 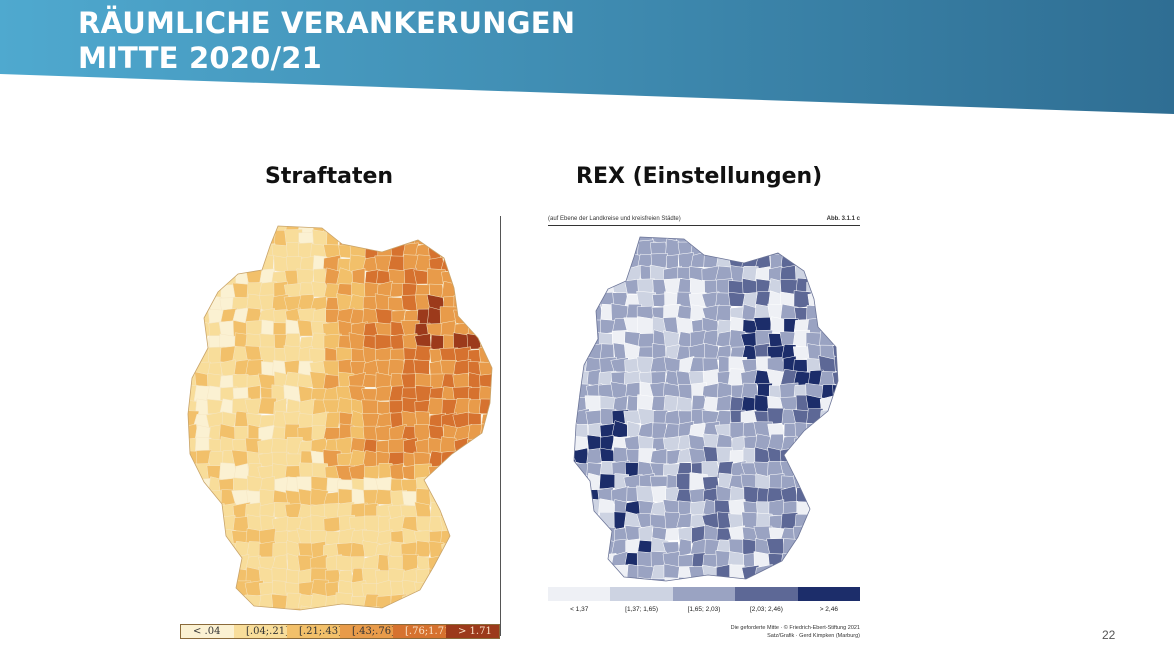 What do you see at coordinates (704, 609) in the screenshot?
I see `rex-legend-label-3: [1,65; 2,03)` at bounding box center [704, 609].